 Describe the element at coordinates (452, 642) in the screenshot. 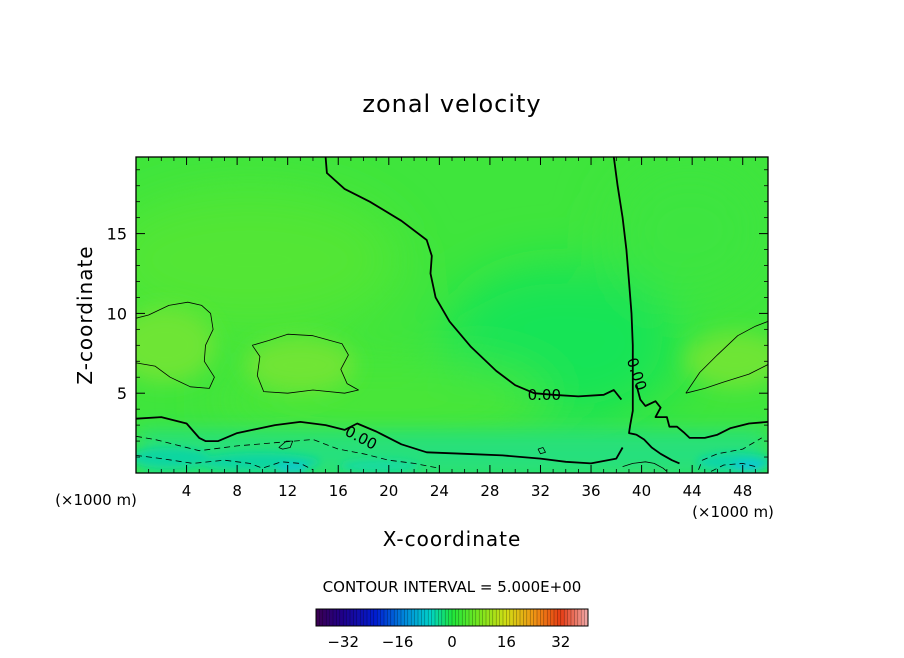

I see `colorbar-tick-label: 0` at that location.